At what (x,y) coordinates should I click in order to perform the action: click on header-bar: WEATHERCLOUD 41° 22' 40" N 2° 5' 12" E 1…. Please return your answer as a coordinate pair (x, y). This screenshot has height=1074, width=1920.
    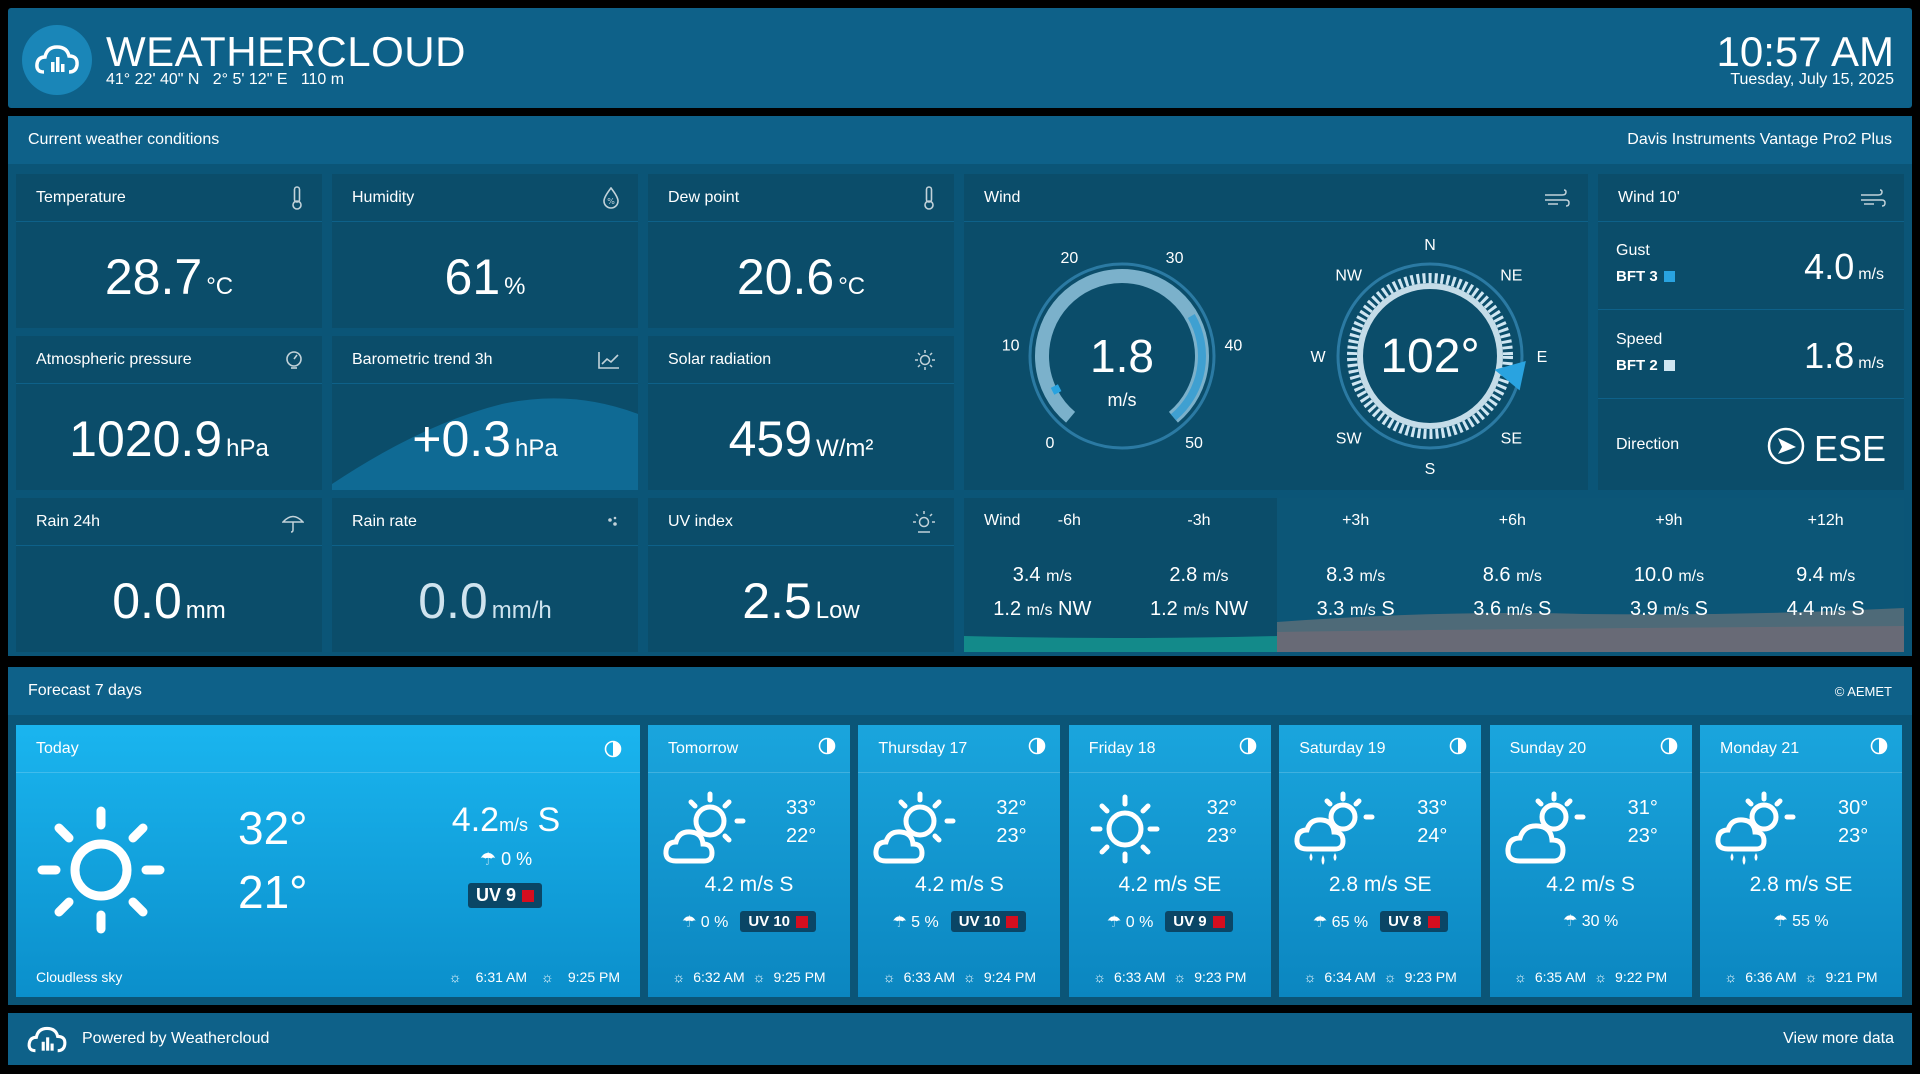
    Looking at the image, I should click on (960, 58).